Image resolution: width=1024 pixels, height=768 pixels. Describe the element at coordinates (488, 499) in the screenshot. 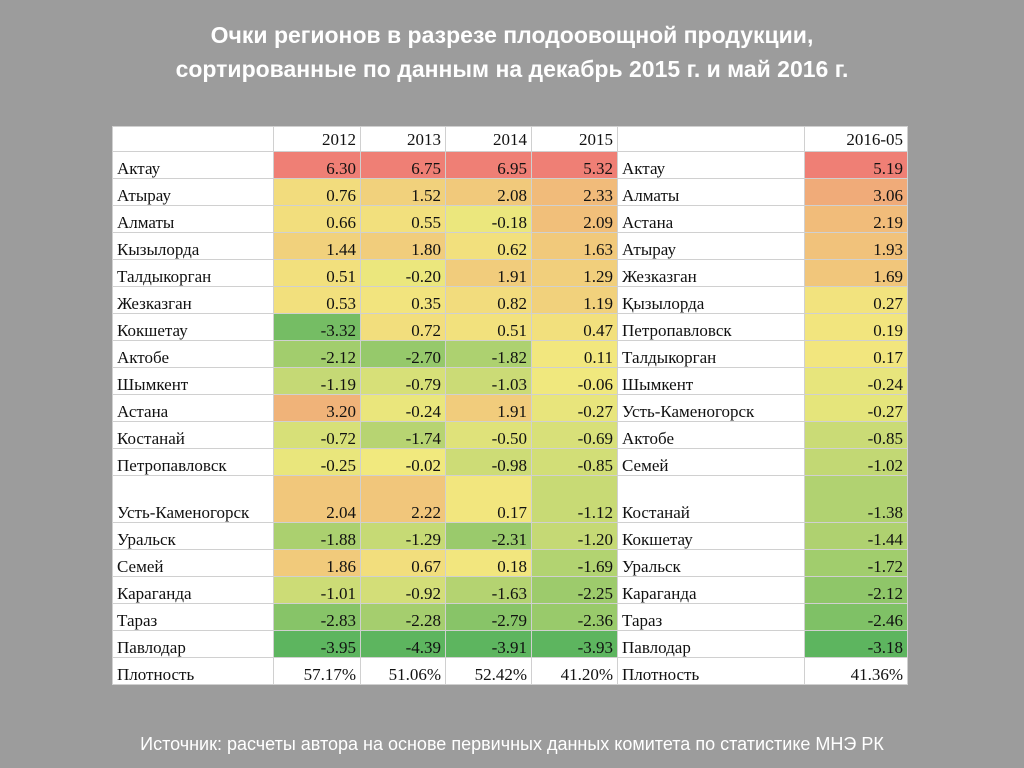

I see `score-cell: 0.17` at that location.